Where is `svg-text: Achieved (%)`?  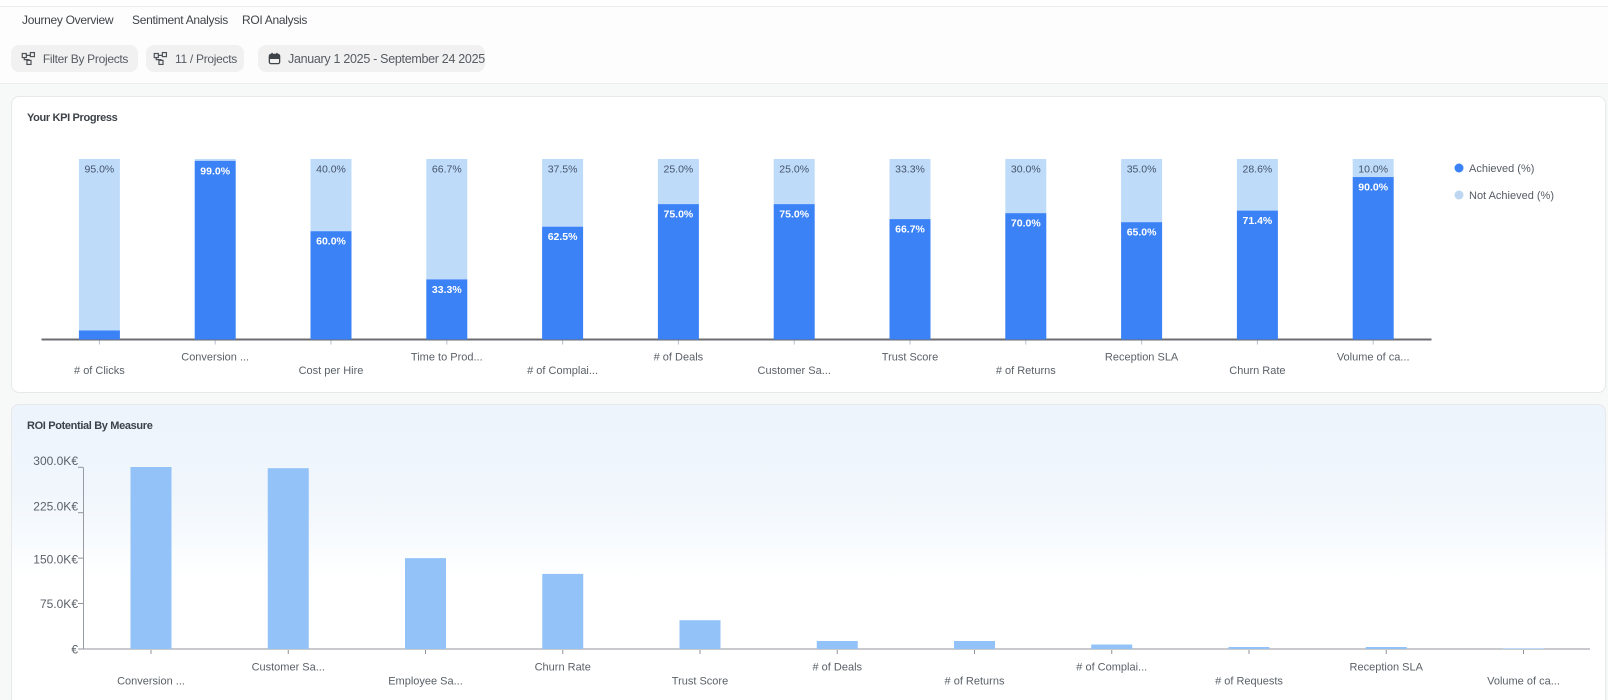
svg-text: Achieved (%) is located at coordinates (1501, 169).